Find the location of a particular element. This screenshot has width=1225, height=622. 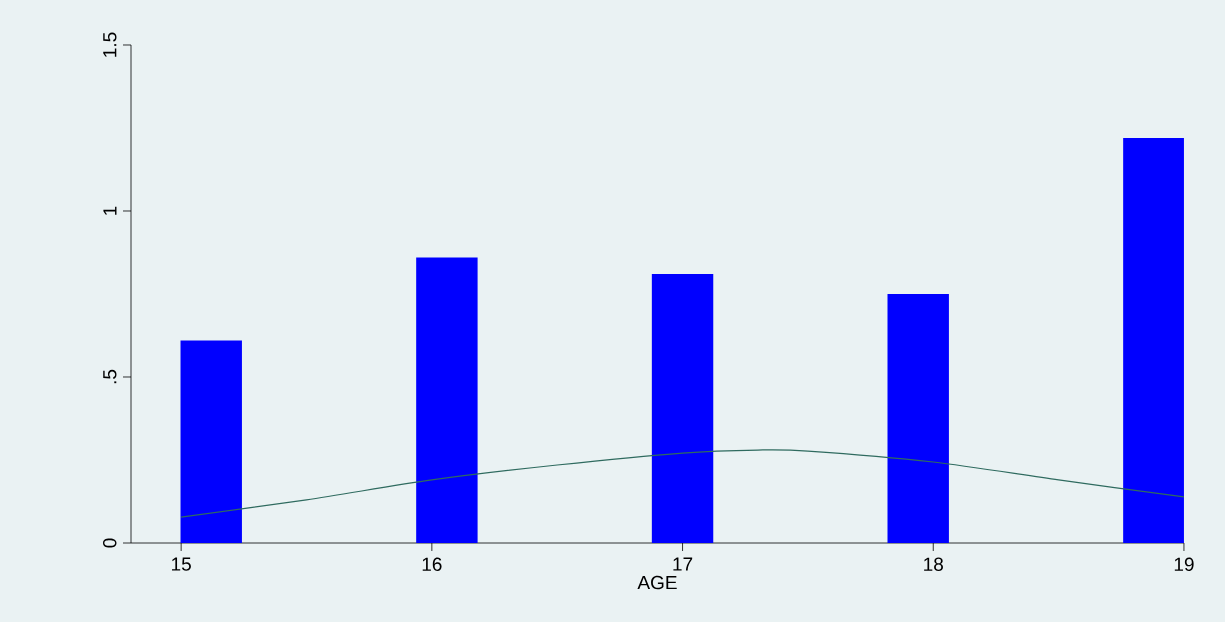

x-tick-label: 15 is located at coordinates (181, 564).